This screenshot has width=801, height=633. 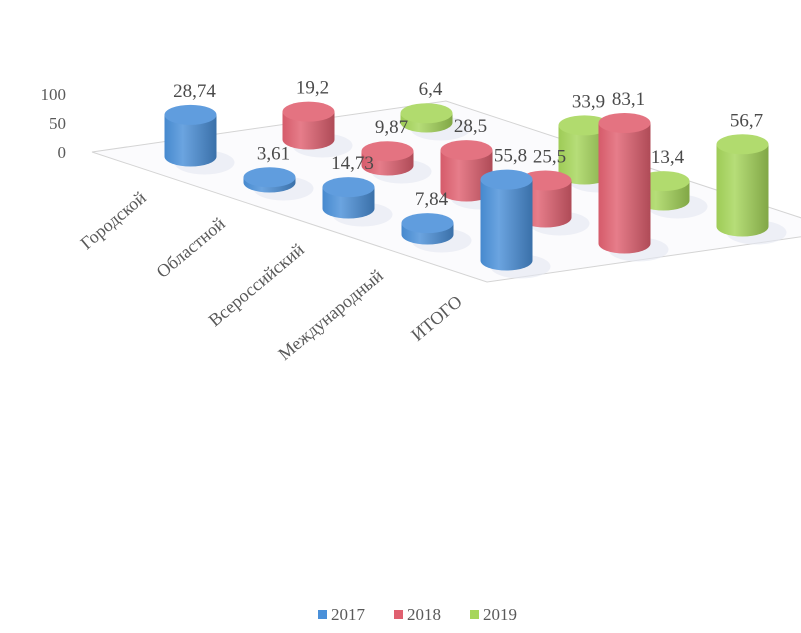 I want to click on data-label: 3,61, so click(x=273, y=153).